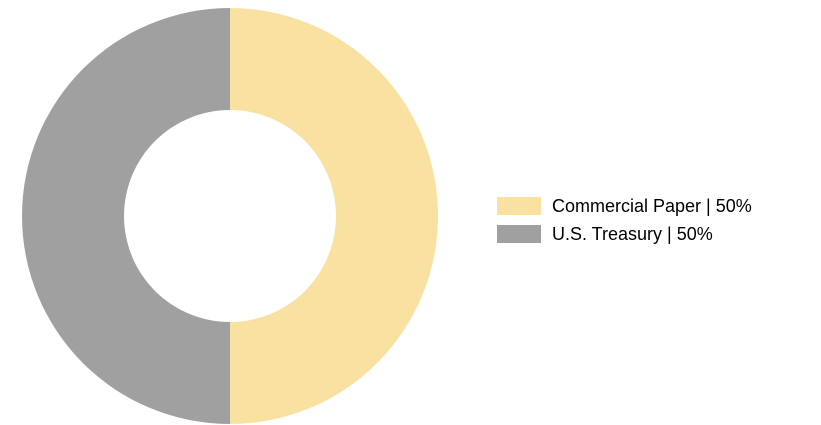 The width and height of the screenshot is (821, 425). I want to click on legend-label: Commercial Paper | 50%, so click(652, 206).